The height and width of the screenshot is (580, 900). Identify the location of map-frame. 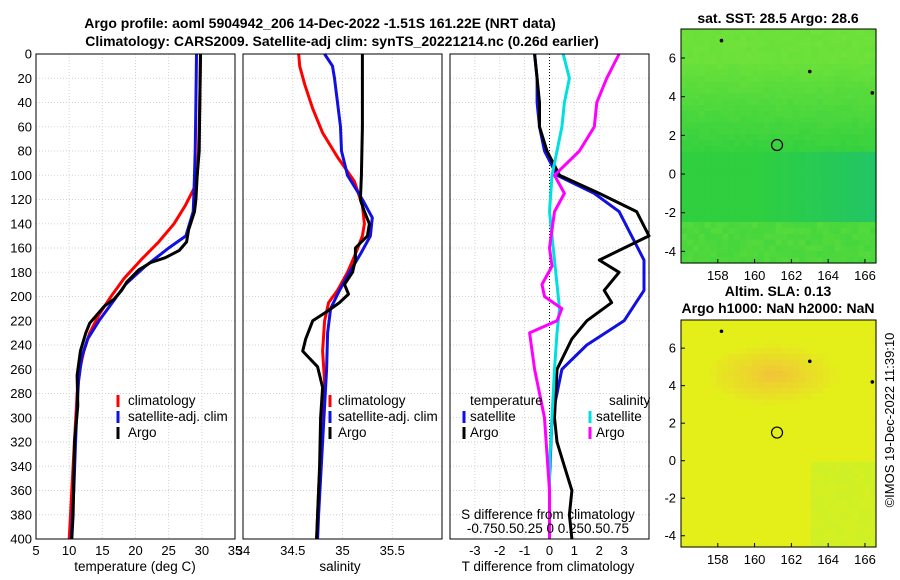
(778, 433).